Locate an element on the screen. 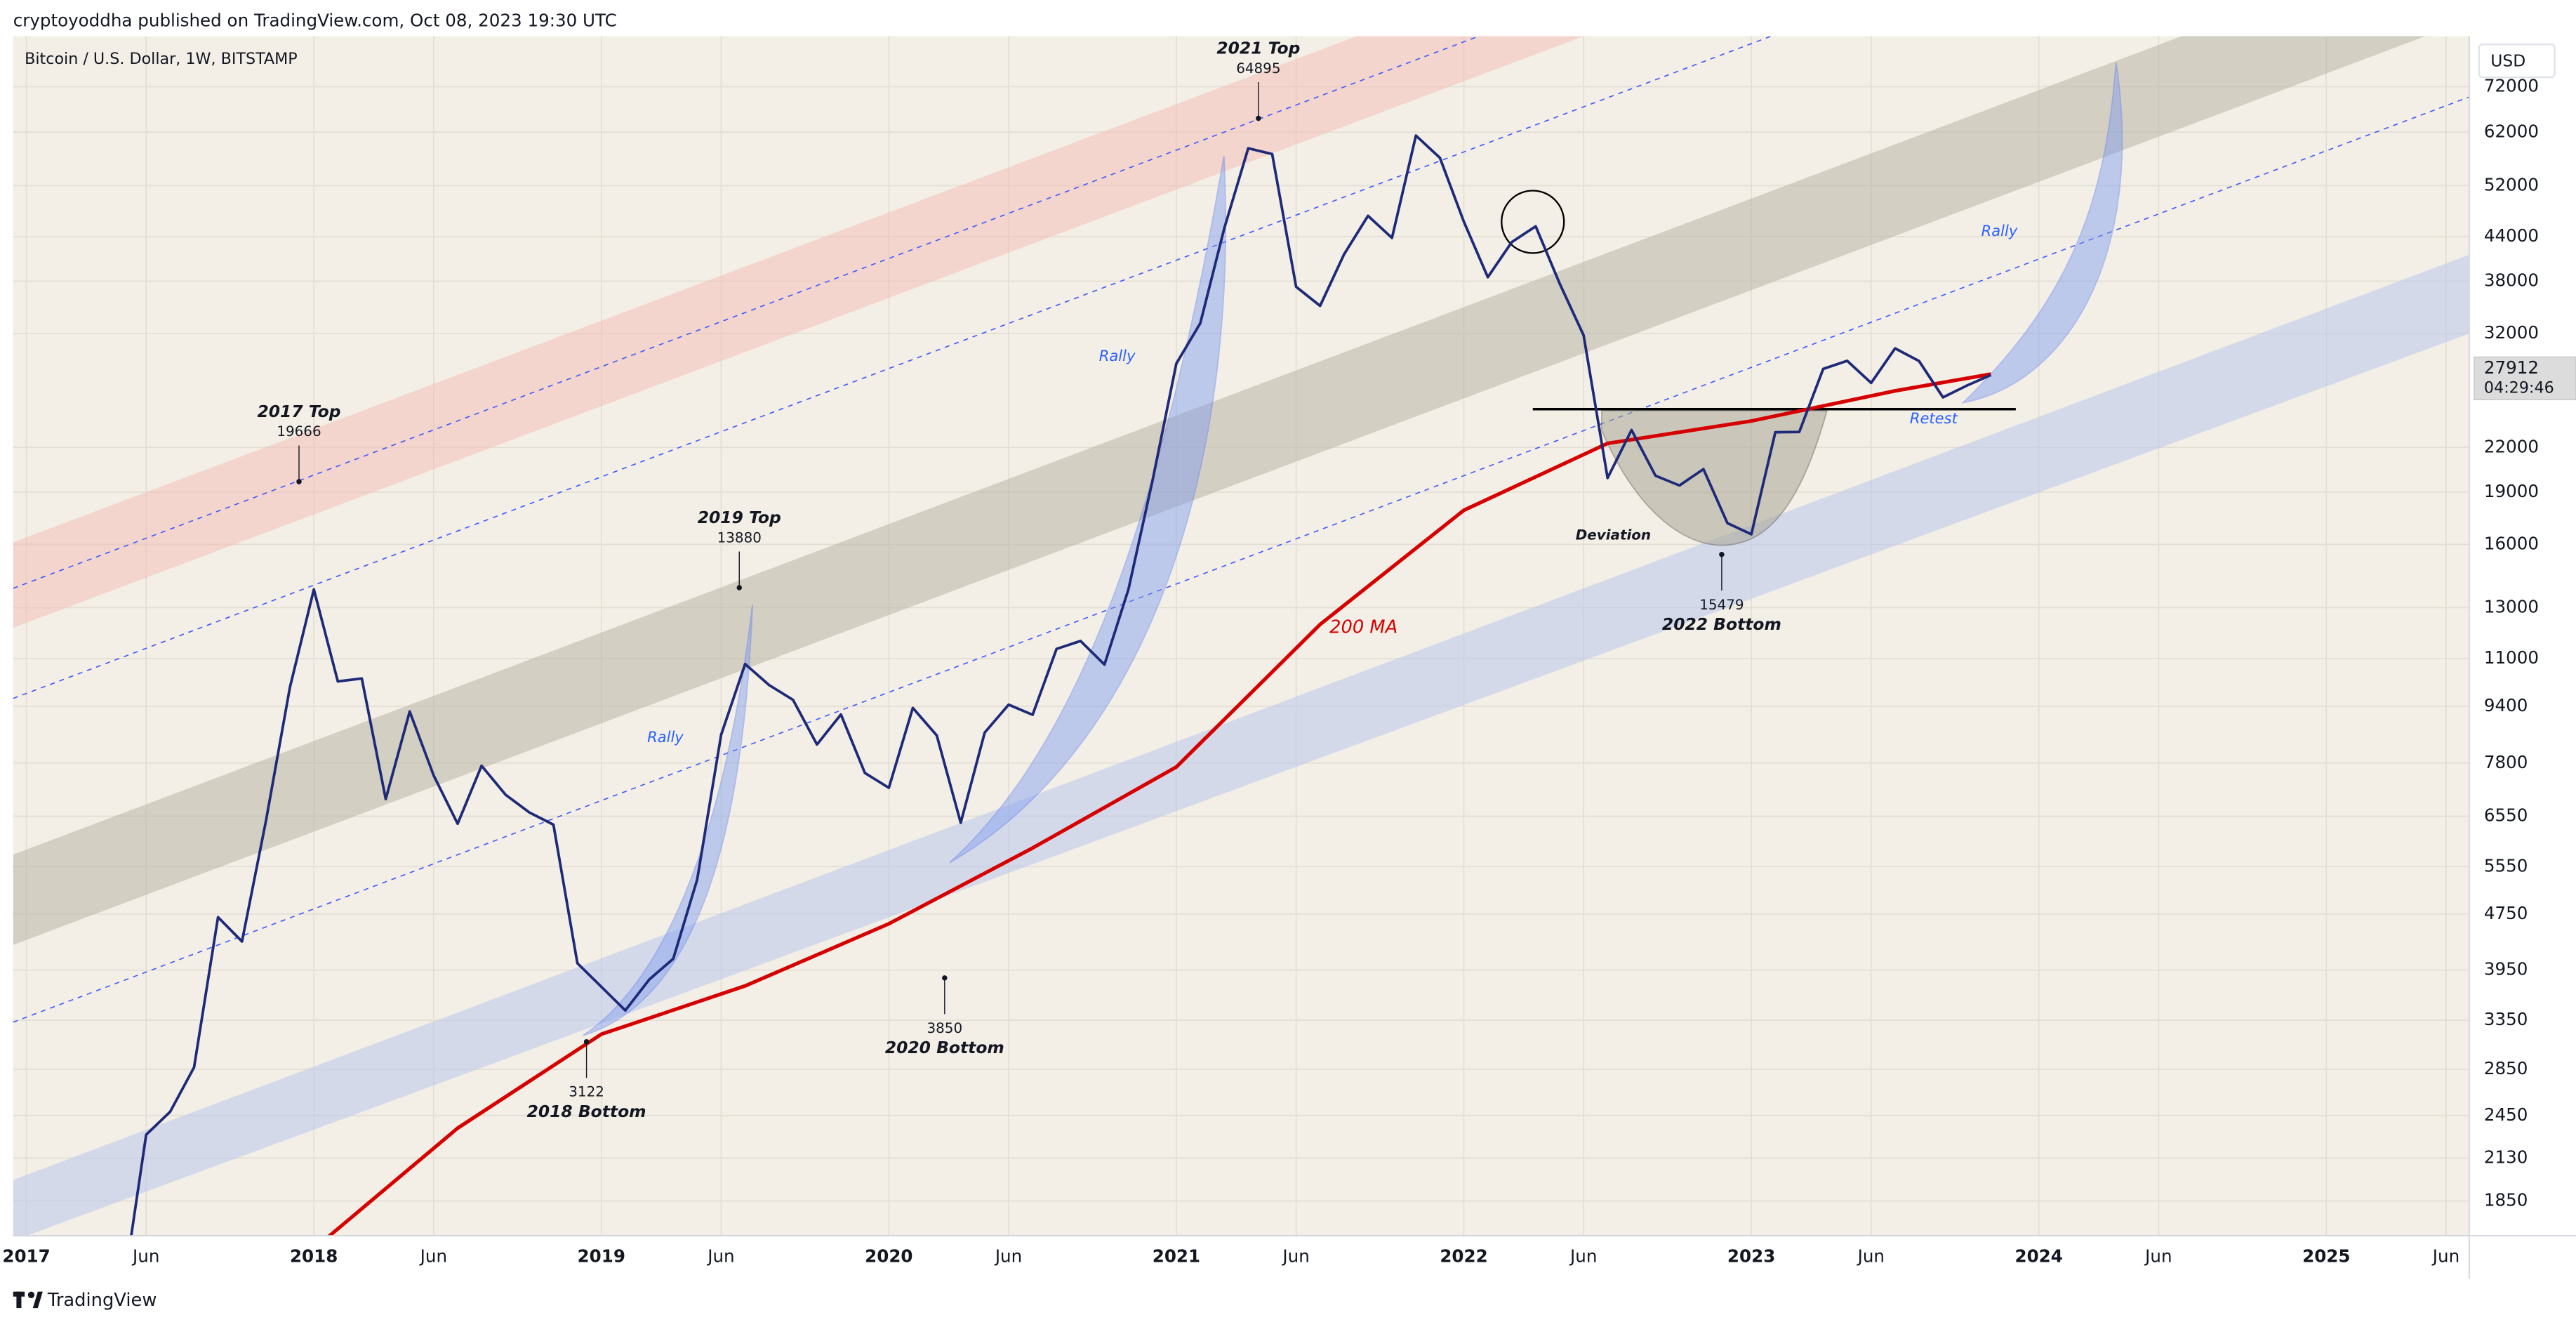 This screenshot has height=1327, width=2576. currency: USD is located at coordinates (2508, 61).